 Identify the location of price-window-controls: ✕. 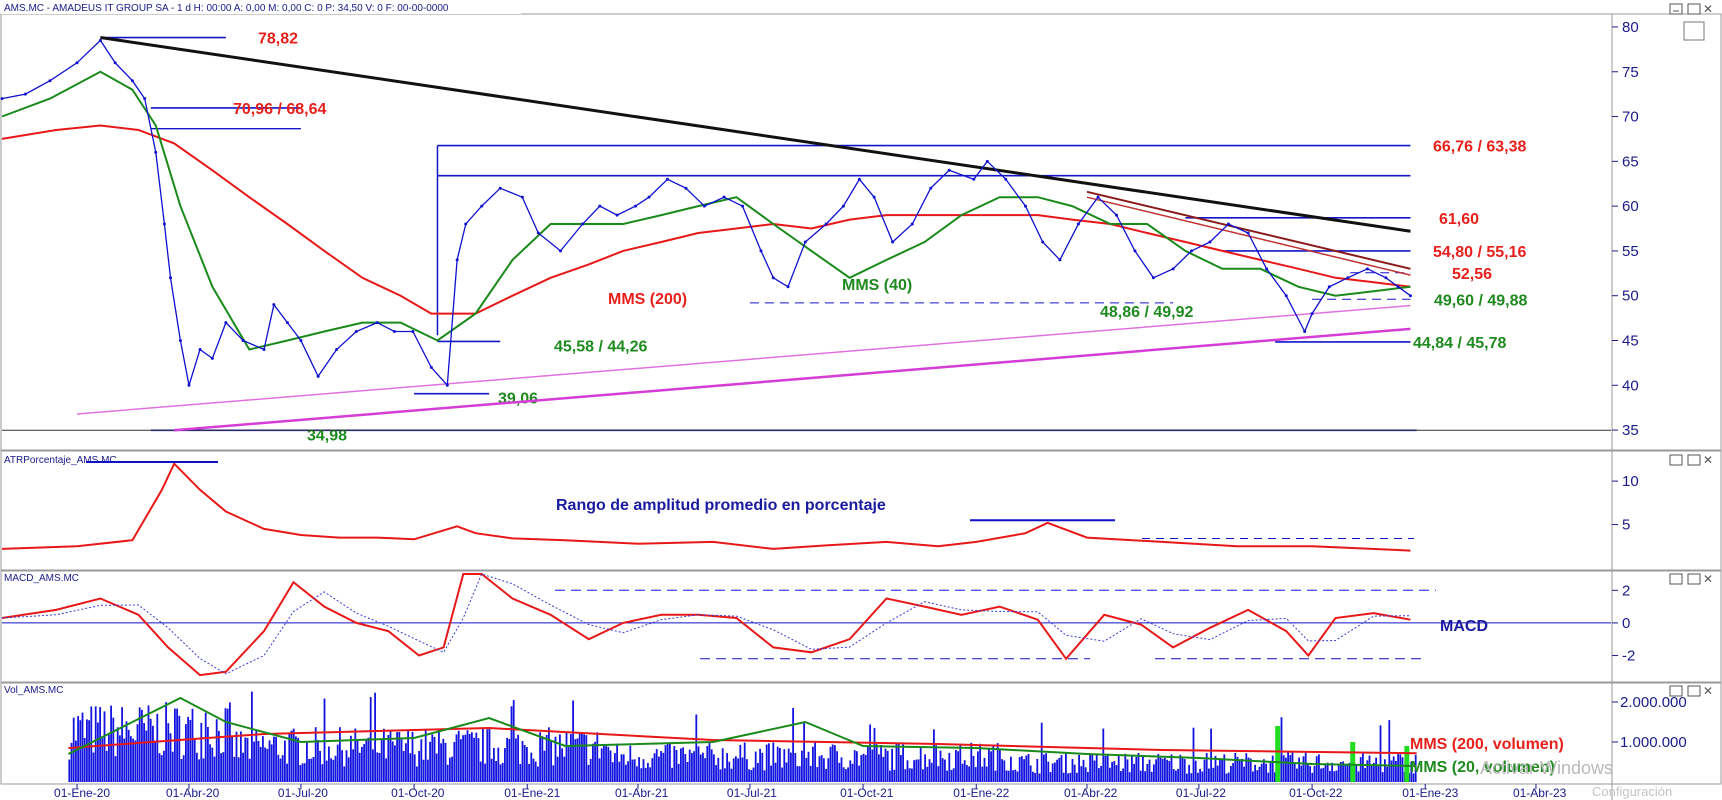
(1691, 9).